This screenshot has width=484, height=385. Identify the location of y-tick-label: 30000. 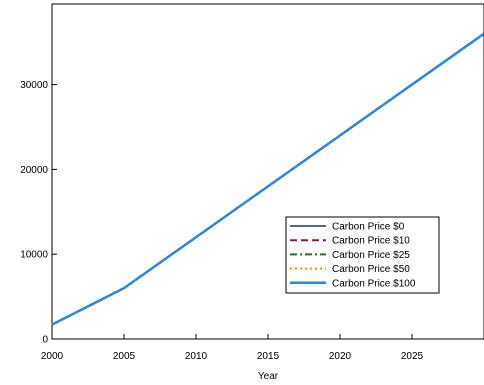
(34, 85).